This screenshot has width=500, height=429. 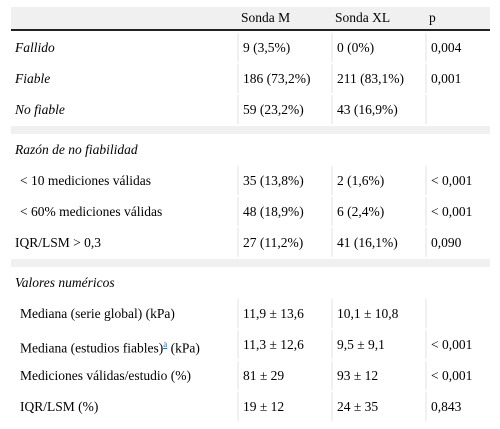 What do you see at coordinates (285, 109) in the screenshot?
I see `cell-sonda-m: 59 (23,2%)` at bounding box center [285, 109].